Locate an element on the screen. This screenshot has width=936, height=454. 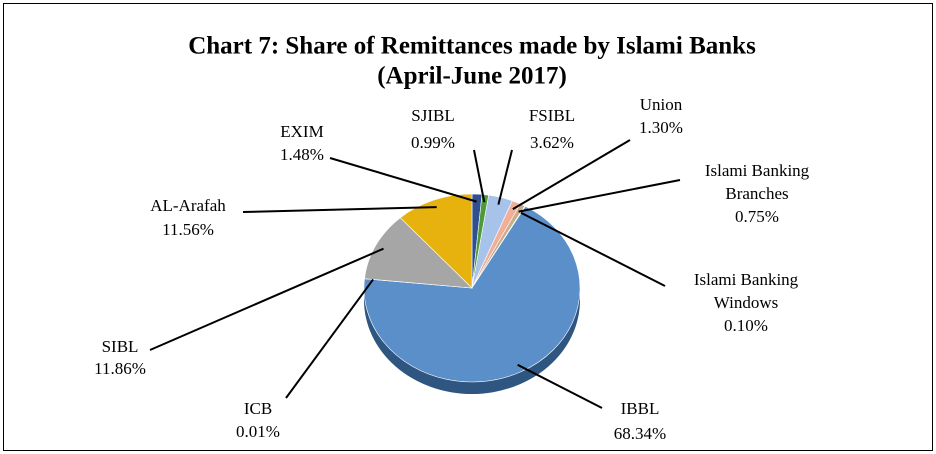
pie is located at coordinates (472, 288).